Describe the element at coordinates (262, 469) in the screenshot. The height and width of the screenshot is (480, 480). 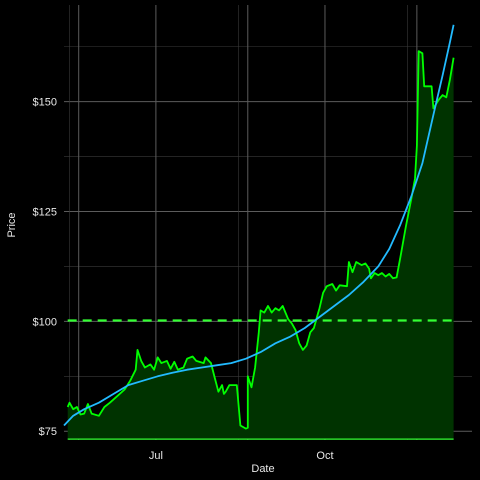
I see `x-axis-title: Date` at that location.